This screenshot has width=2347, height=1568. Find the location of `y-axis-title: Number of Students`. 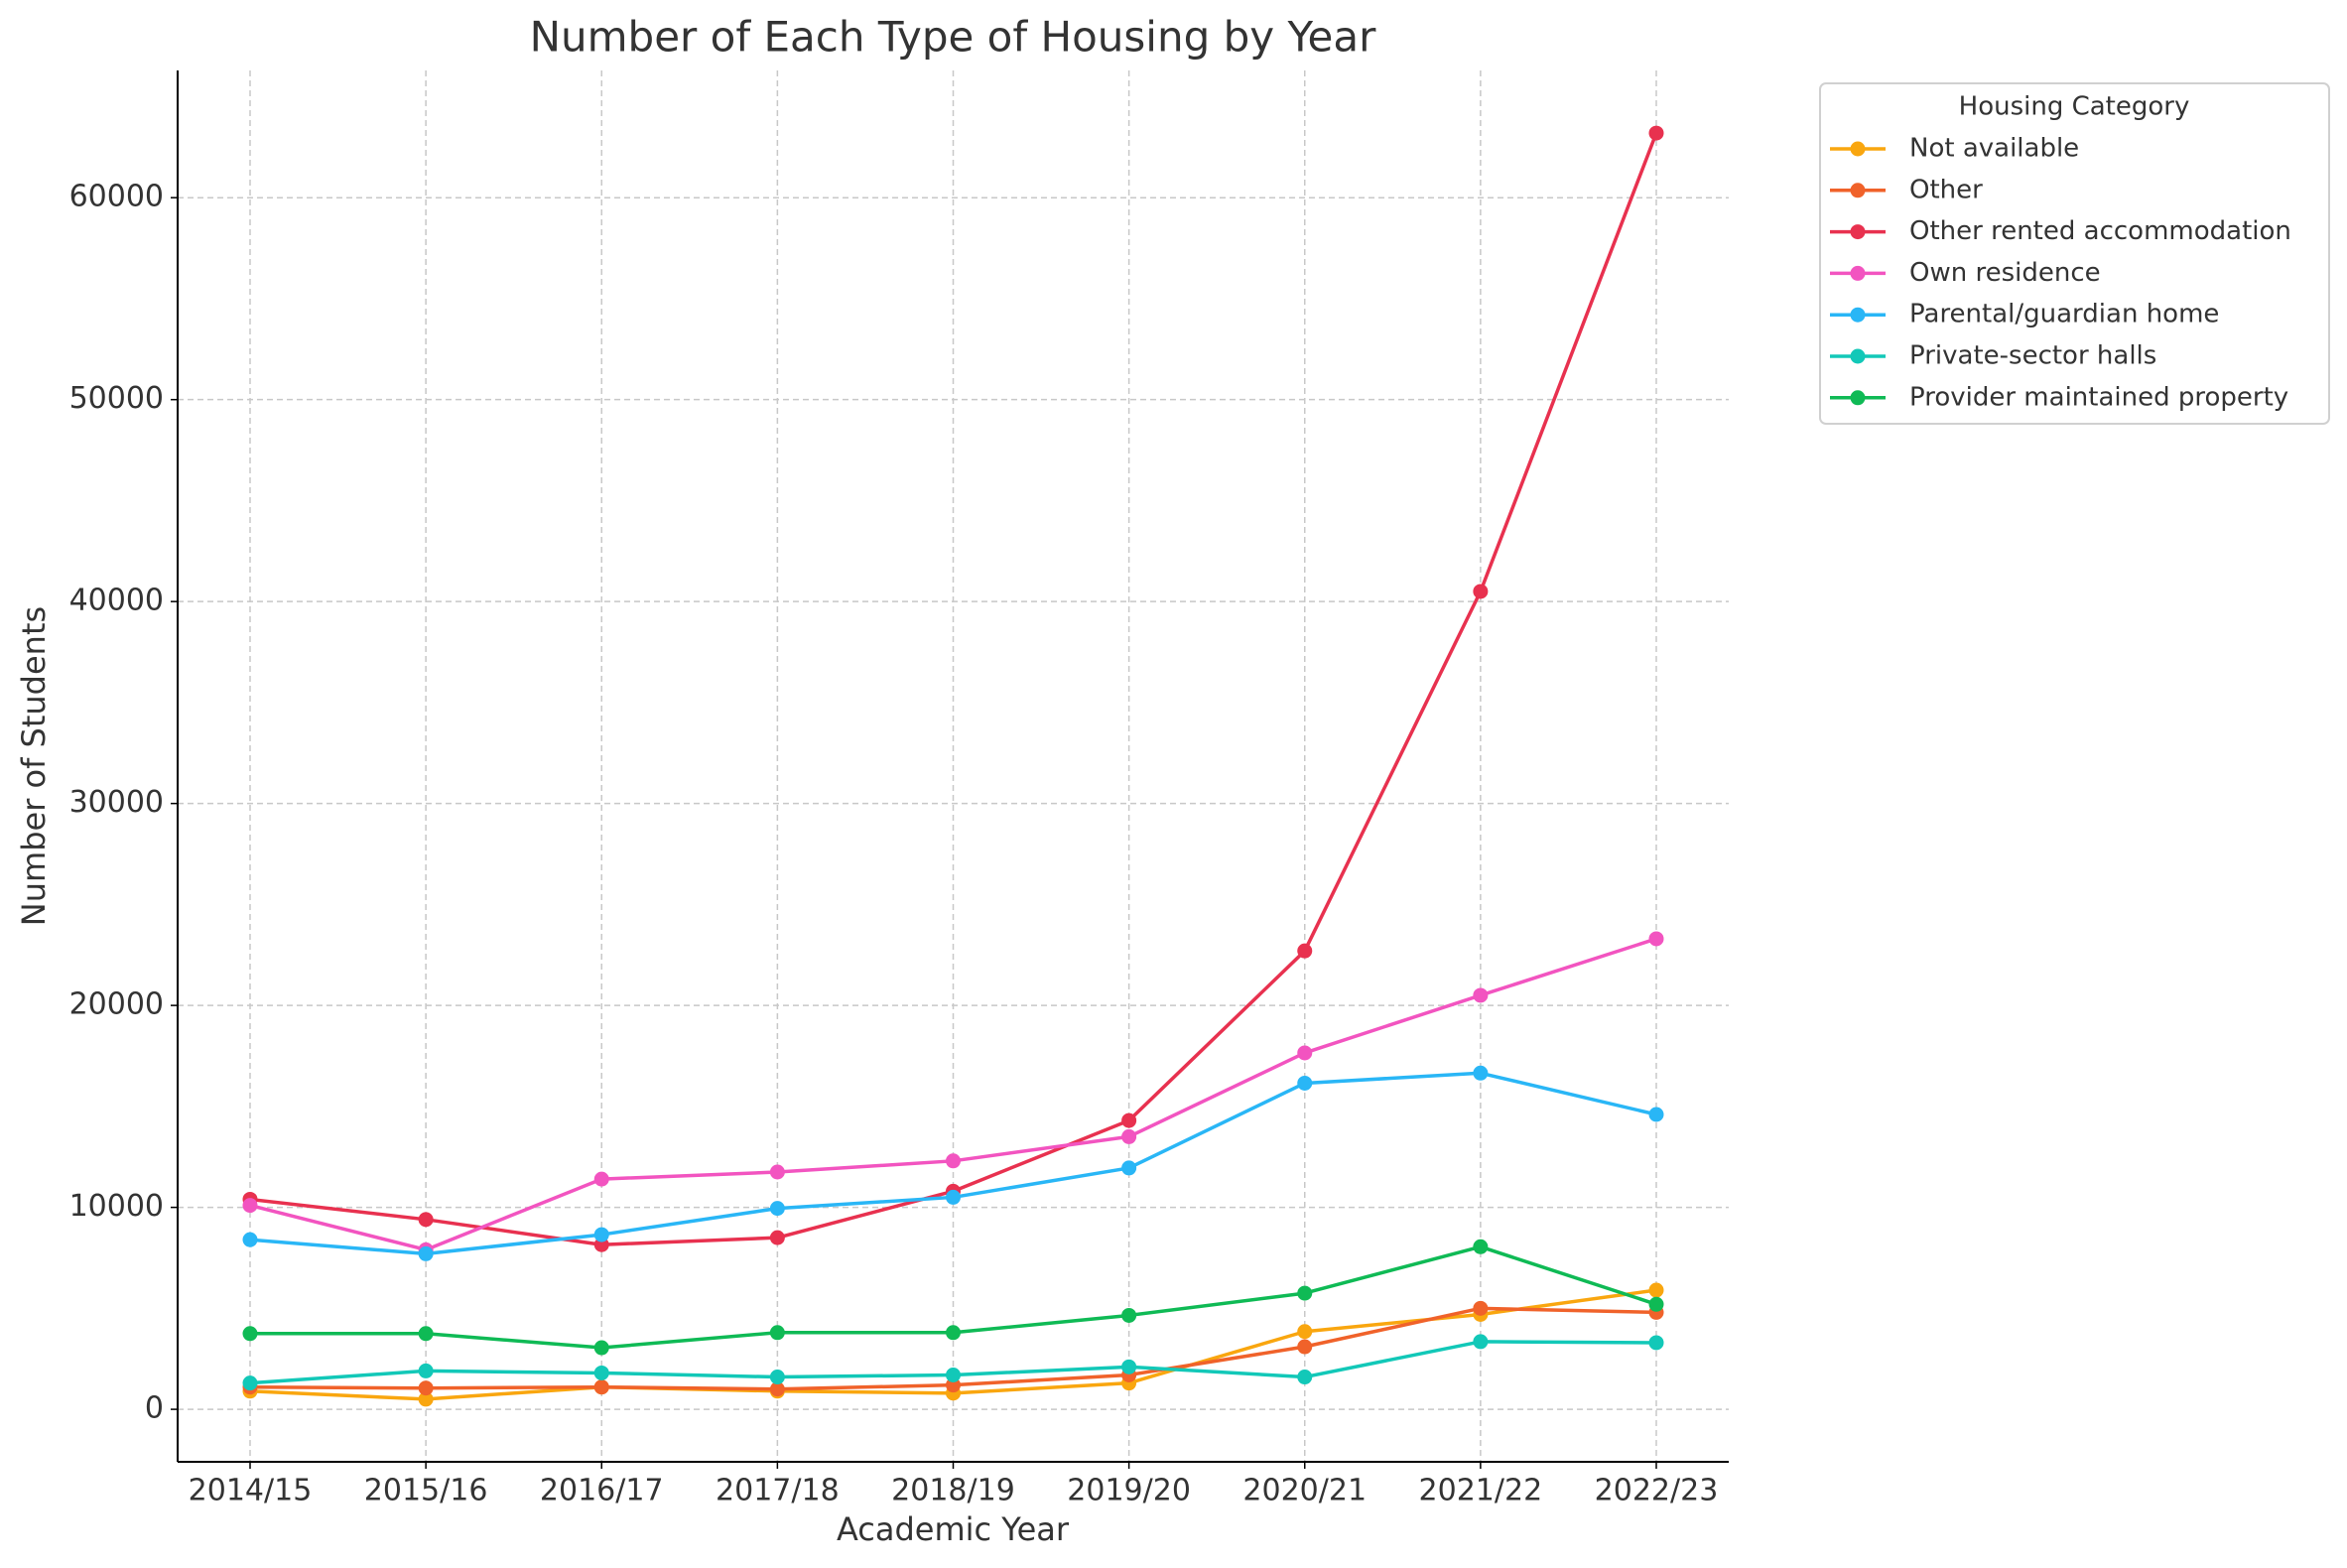

y-axis-title: Number of Students is located at coordinates (34, 766).